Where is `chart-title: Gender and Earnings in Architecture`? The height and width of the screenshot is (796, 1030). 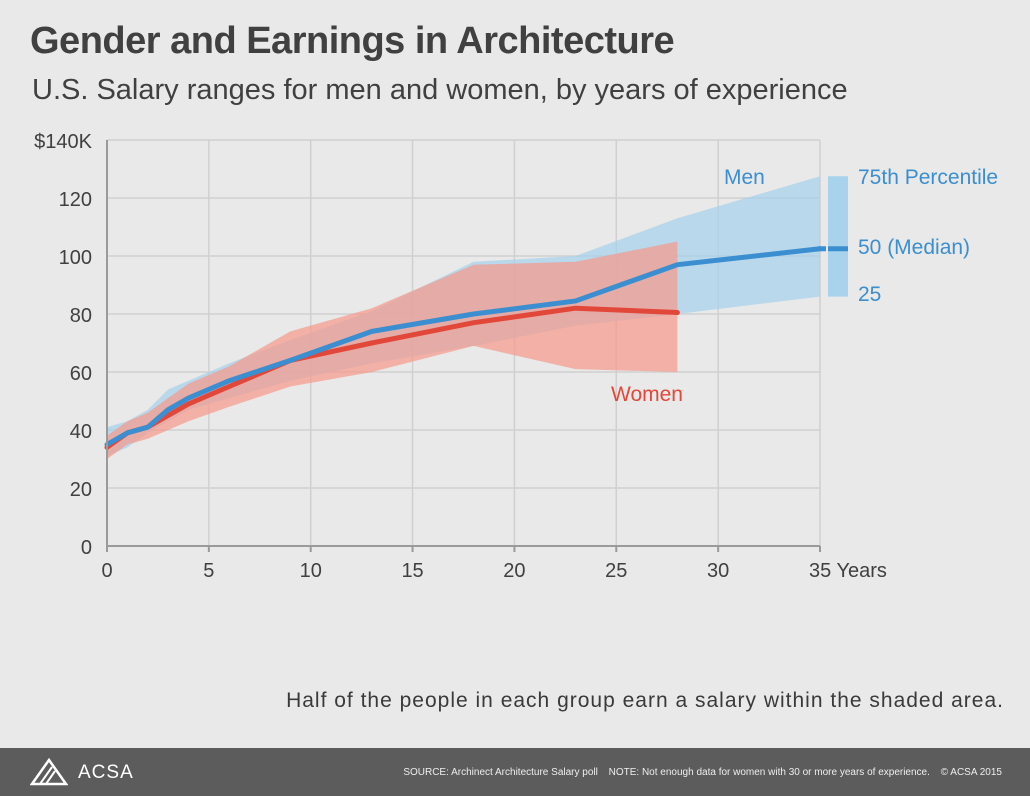
chart-title: Gender and Earnings in Architecture is located at coordinates (352, 41).